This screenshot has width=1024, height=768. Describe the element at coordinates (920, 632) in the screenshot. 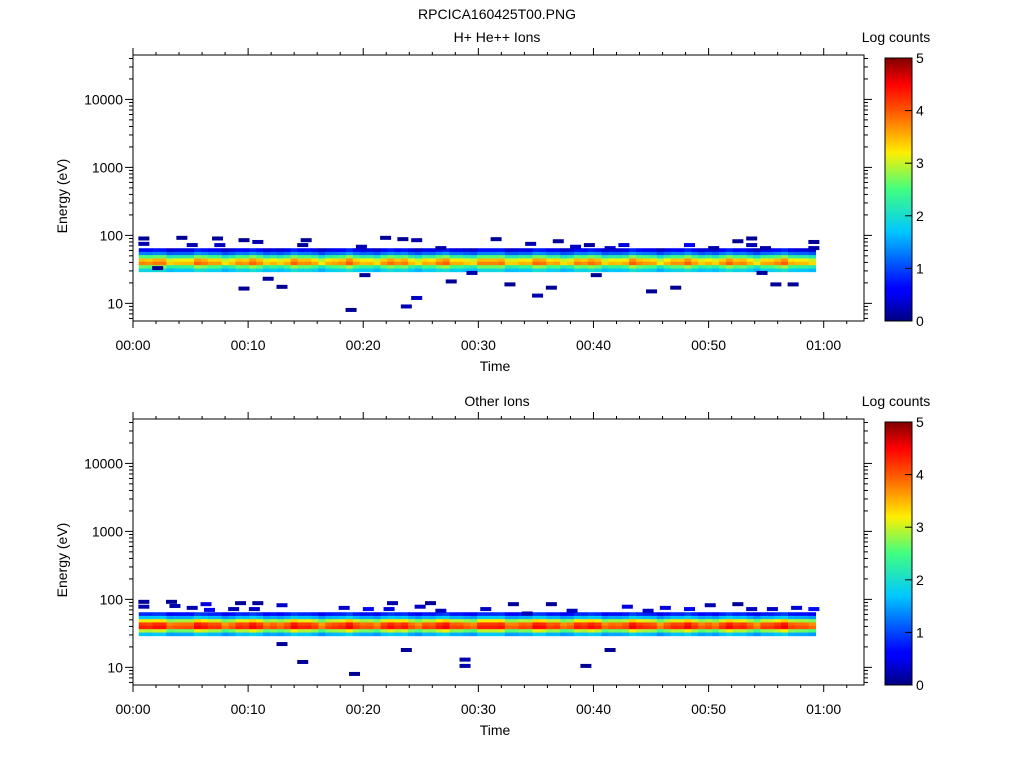

I see `colorbar-tick-label: 1` at that location.